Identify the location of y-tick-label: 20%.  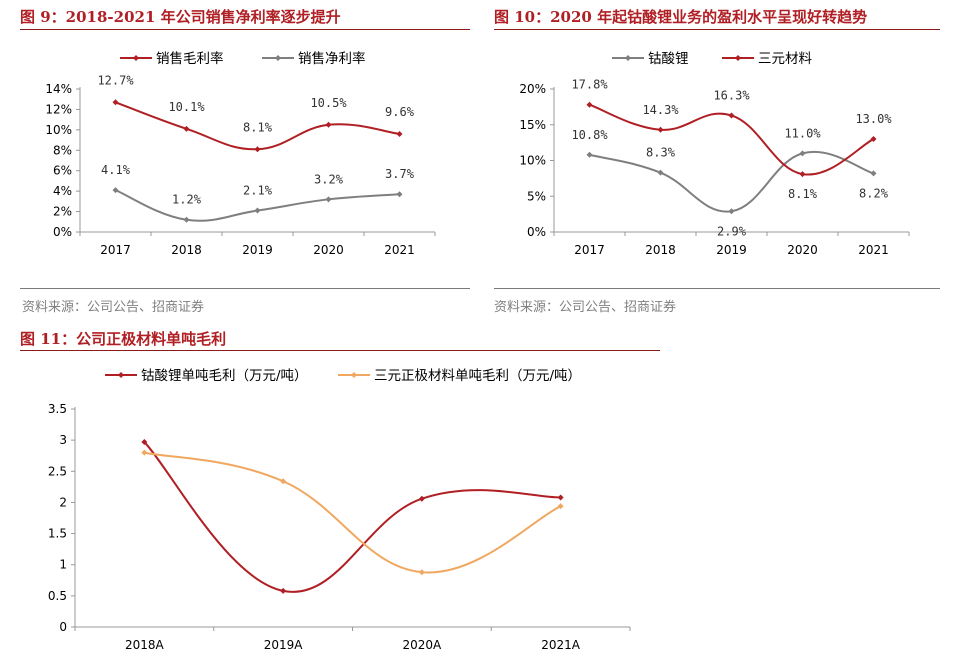
(532, 89).